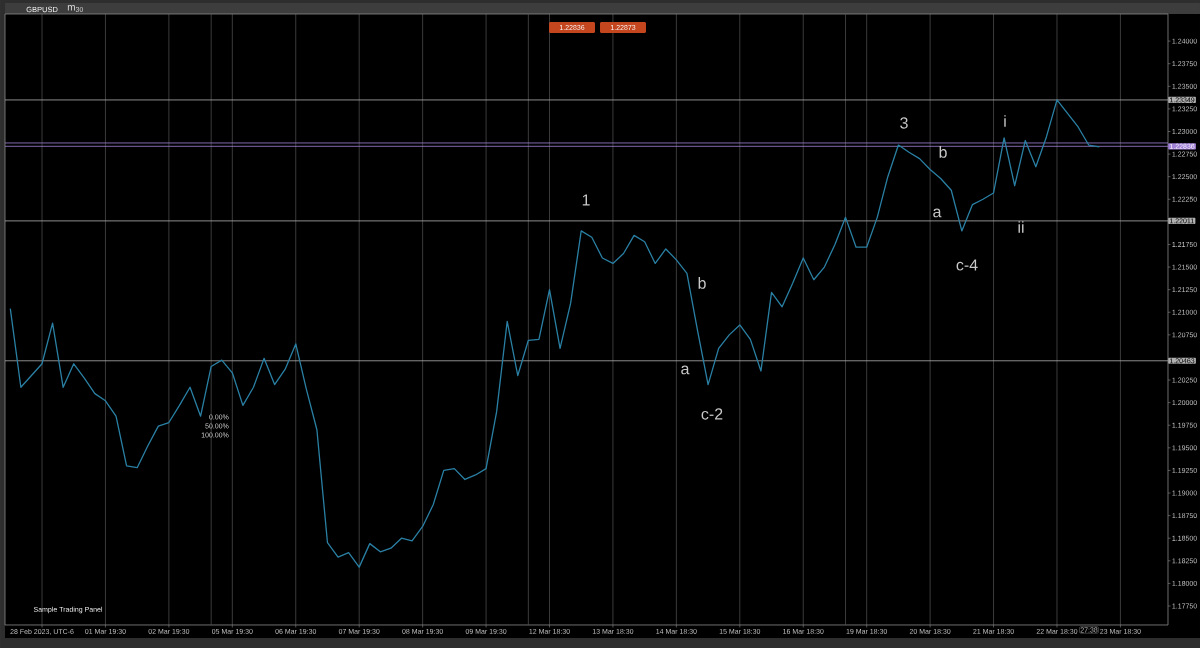 The height and width of the screenshot is (648, 1200). What do you see at coordinates (1005, 121) in the screenshot?
I see `annotation: i` at bounding box center [1005, 121].